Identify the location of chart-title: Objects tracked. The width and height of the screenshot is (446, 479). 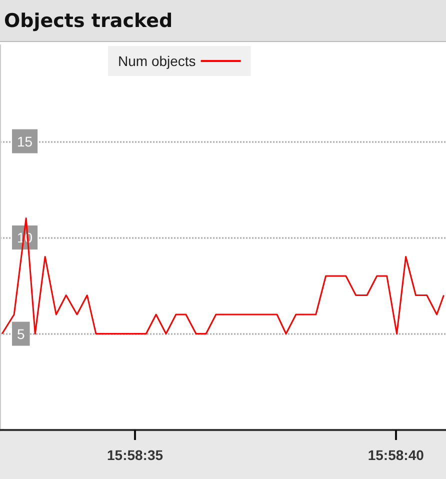
(223, 21).